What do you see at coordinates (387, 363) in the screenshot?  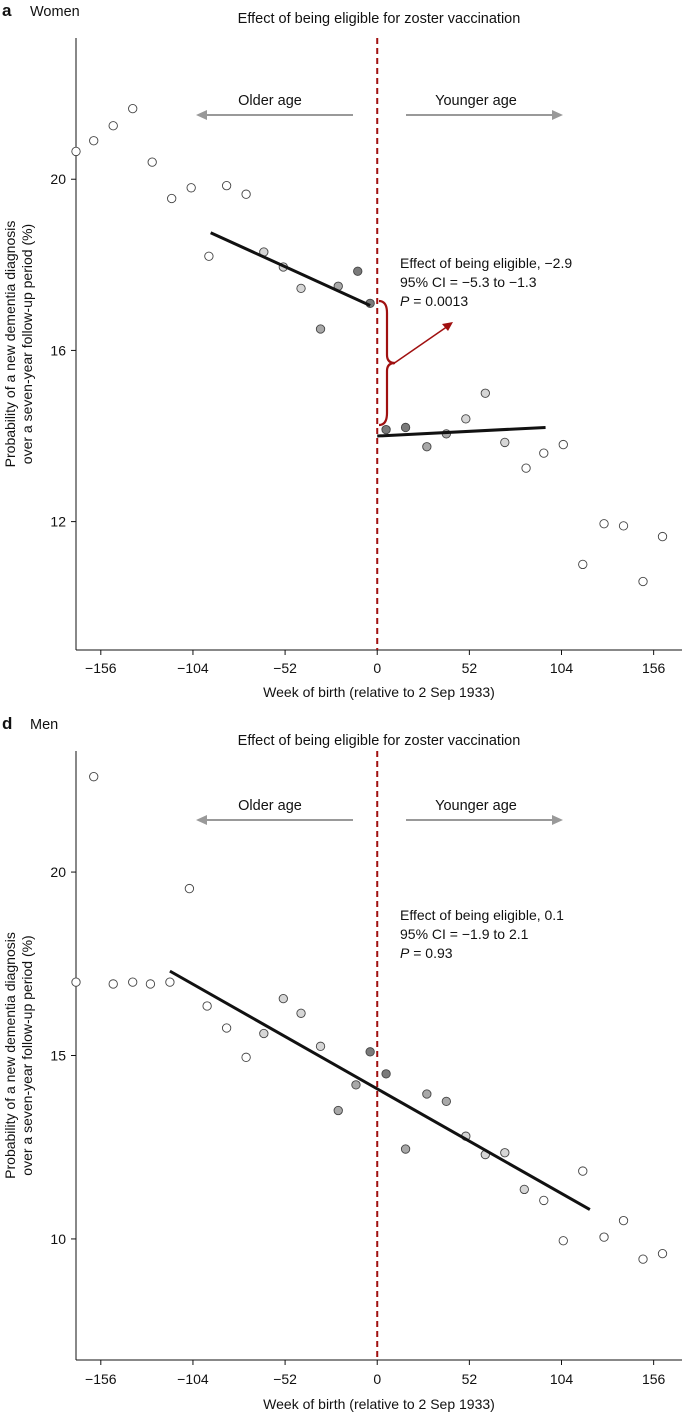 I see `effect-bracket` at bounding box center [387, 363].